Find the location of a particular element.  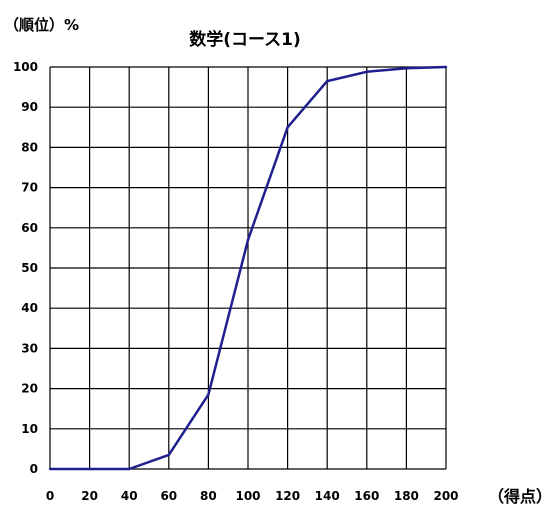

y-tick-label: 10 is located at coordinates (29, 429).